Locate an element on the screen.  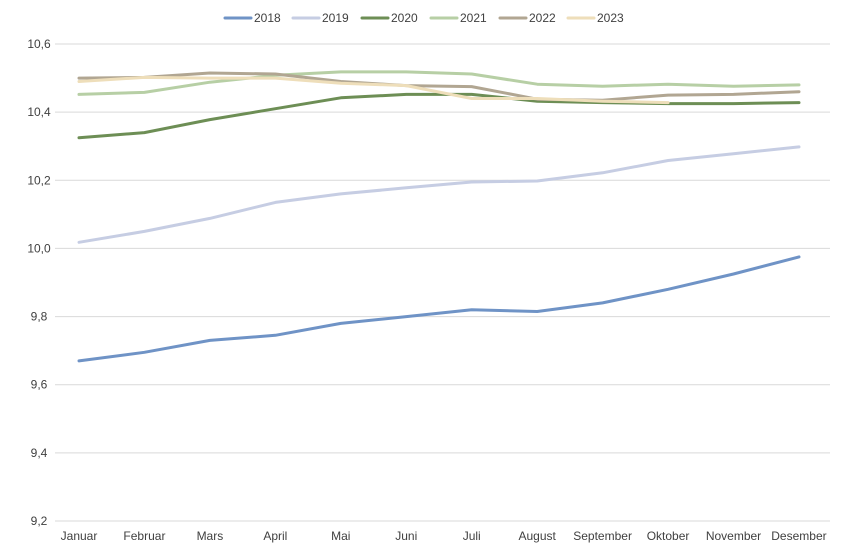
y-tick-label: 9,2 is located at coordinates (39, 521).